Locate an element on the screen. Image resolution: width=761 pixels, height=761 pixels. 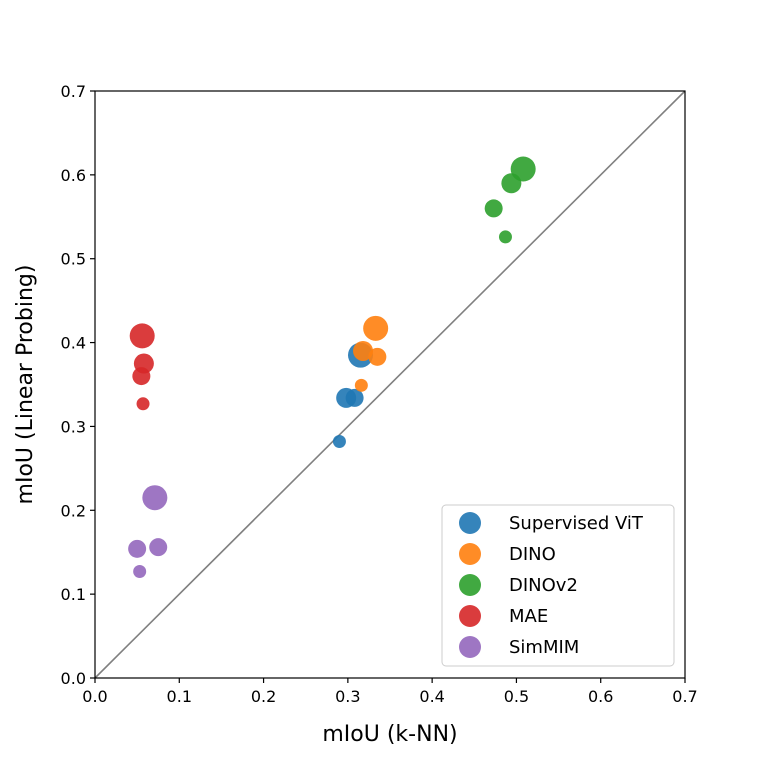
y-tick-label: 0.7 is located at coordinates (73, 91).